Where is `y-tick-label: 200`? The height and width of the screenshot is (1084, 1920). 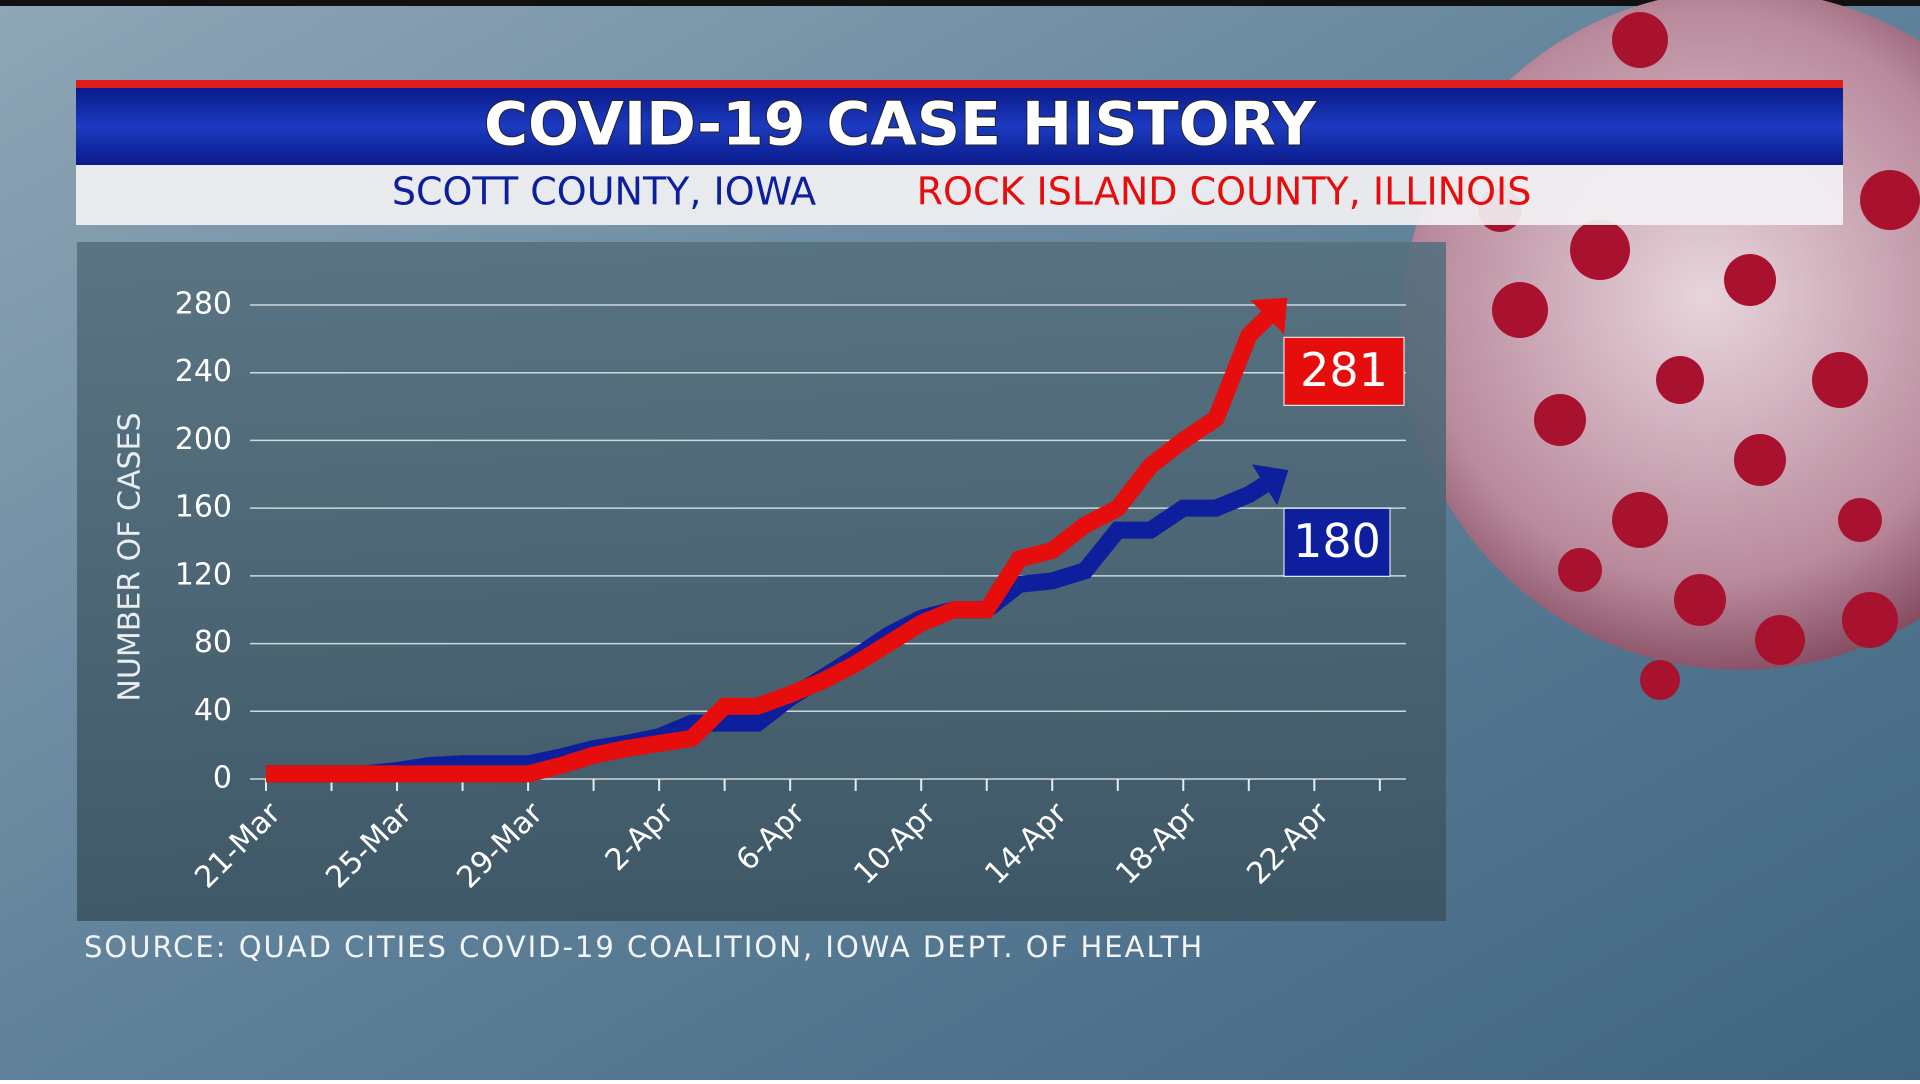
y-tick-label: 200 is located at coordinates (203, 439).